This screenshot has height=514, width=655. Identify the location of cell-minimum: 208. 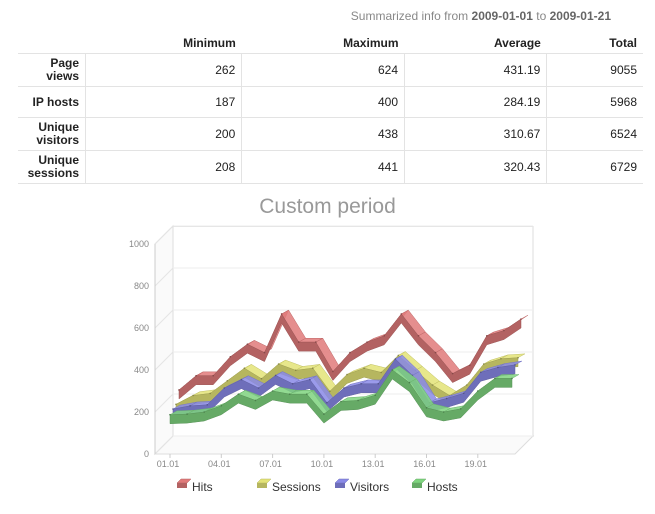
(163, 167).